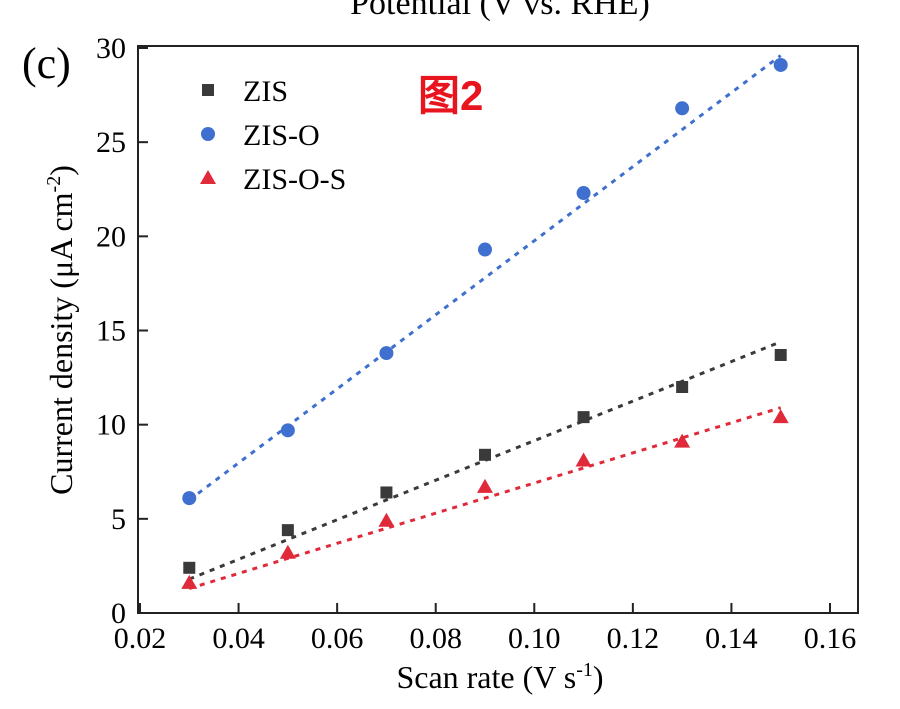 This screenshot has height=709, width=900. Describe the element at coordinates (731, 638) in the screenshot. I see `x-tick-label: 0.14` at that location.